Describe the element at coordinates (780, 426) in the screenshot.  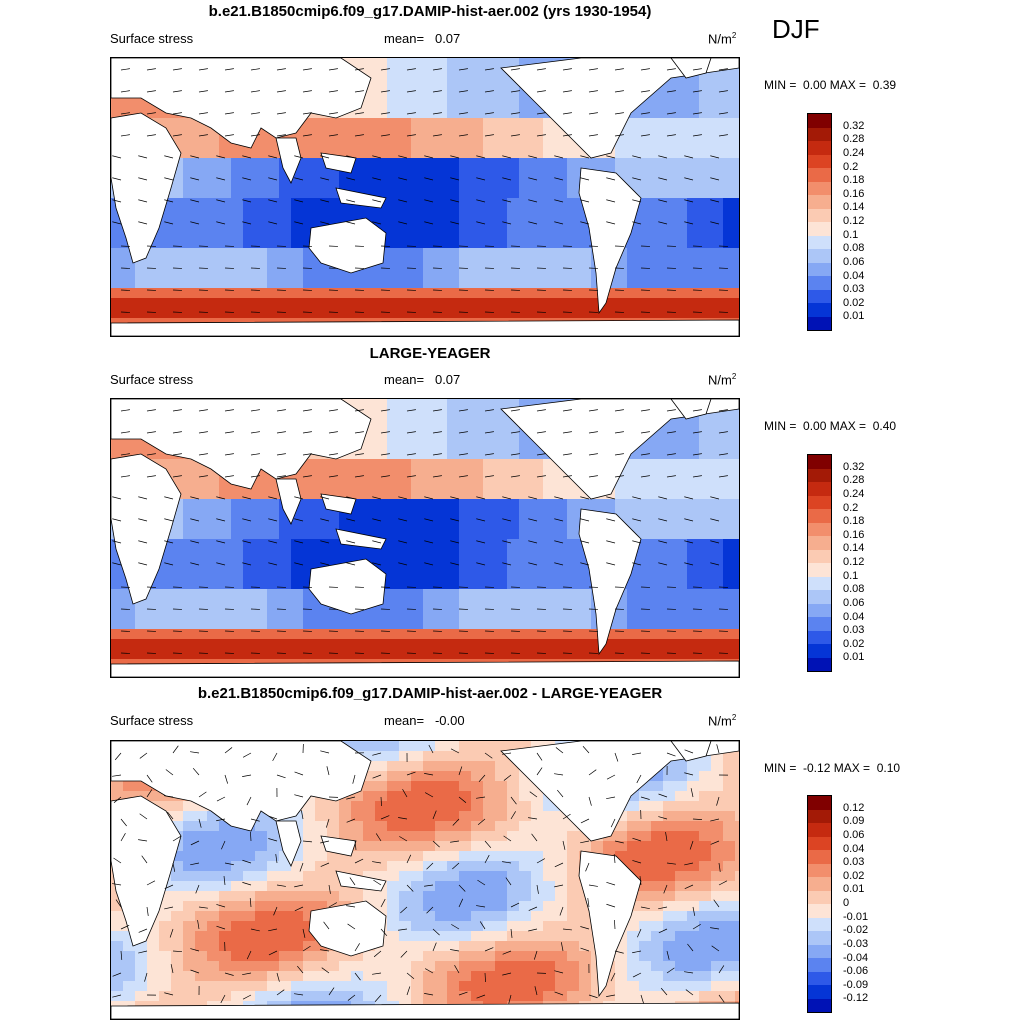
I see `panel-2-min-label: MIN =` at that location.